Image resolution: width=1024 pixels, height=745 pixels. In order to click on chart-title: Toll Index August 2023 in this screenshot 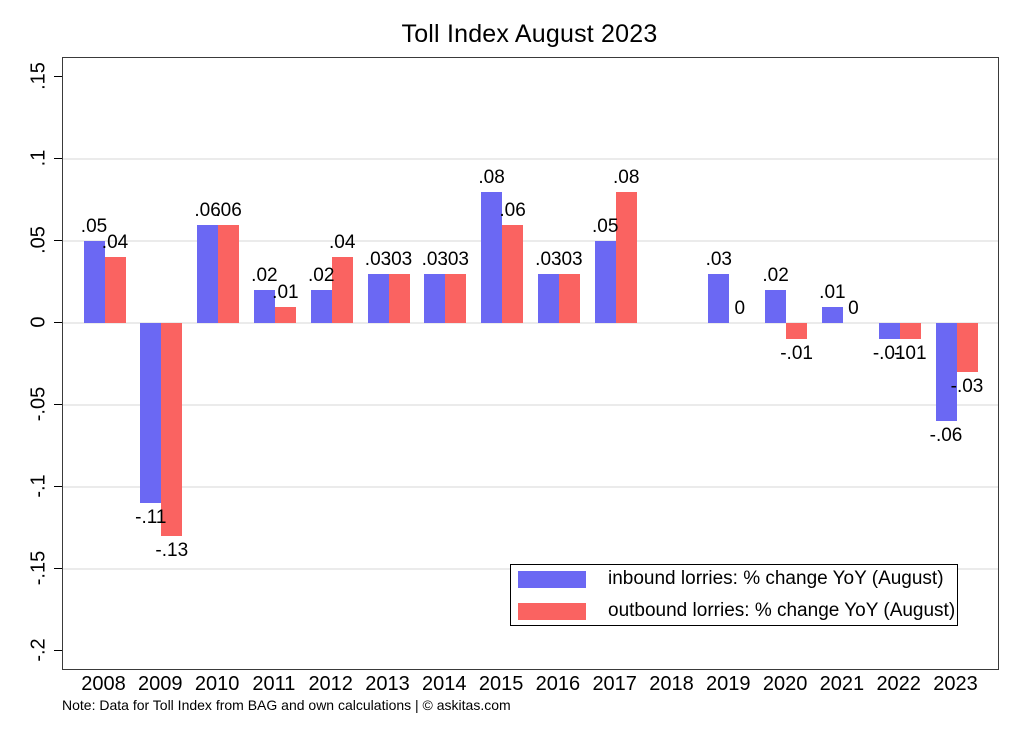, I will do `click(529, 34)`.